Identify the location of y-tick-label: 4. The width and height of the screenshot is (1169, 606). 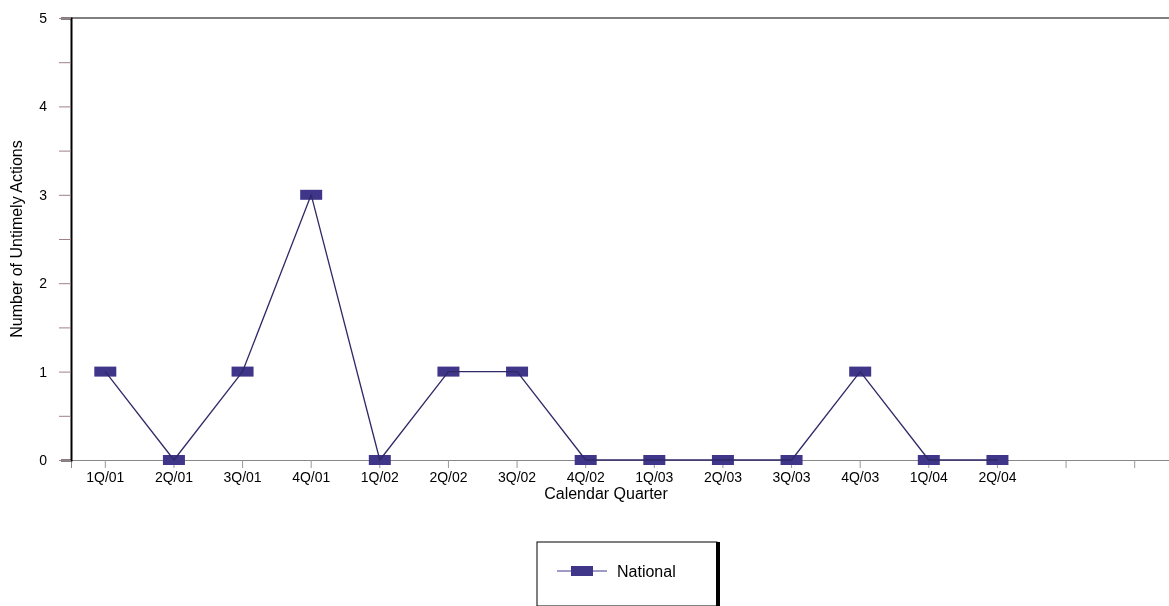
(43, 106).